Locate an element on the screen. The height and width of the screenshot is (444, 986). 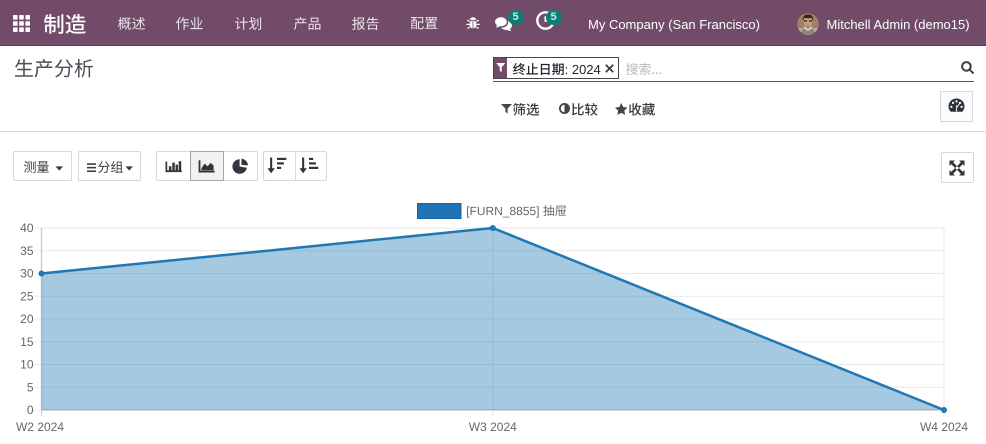
svg-text: W2 2024 is located at coordinates (40, 427).